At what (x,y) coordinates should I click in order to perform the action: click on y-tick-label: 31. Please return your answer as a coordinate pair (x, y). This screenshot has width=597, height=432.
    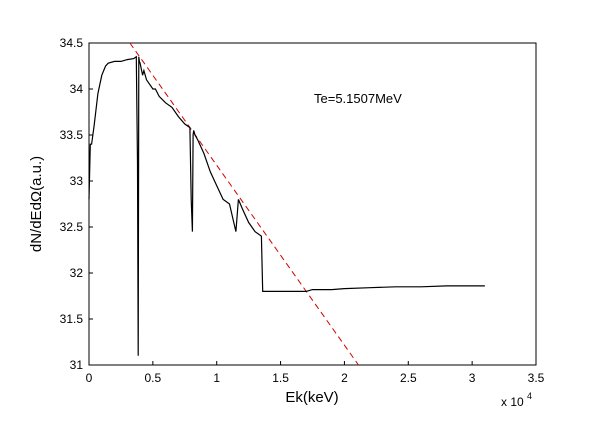
    Looking at the image, I should click on (77, 365).